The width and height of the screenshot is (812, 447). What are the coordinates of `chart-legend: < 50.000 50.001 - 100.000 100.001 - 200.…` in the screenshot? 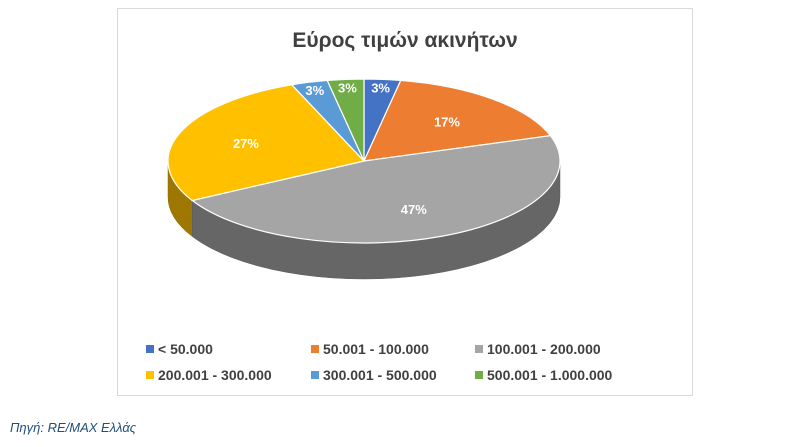 It's located at (405, 367).